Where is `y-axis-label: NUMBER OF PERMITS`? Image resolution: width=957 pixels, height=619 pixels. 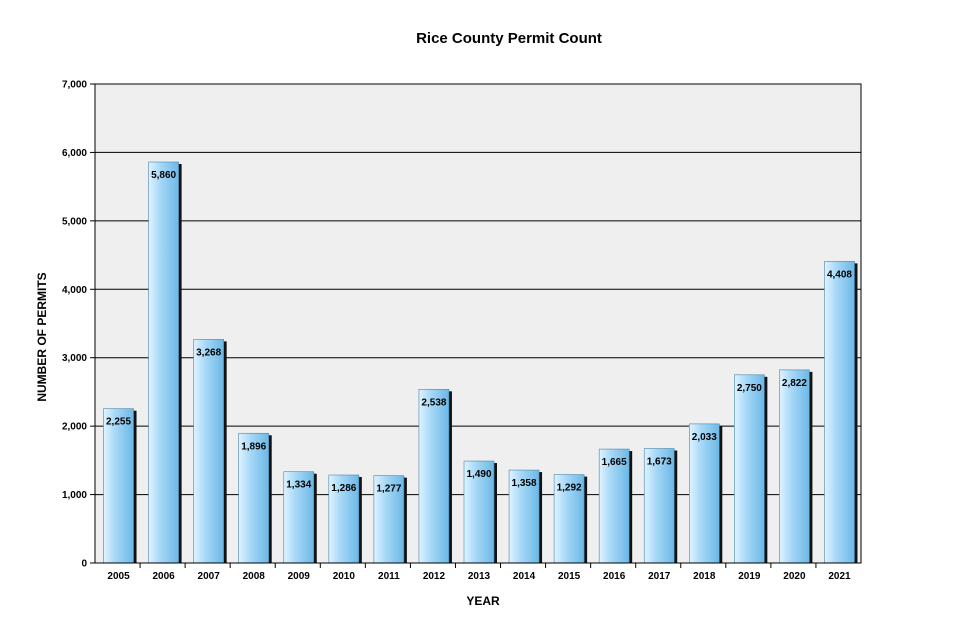 y-axis-label: NUMBER OF PERMITS is located at coordinates (42, 336).